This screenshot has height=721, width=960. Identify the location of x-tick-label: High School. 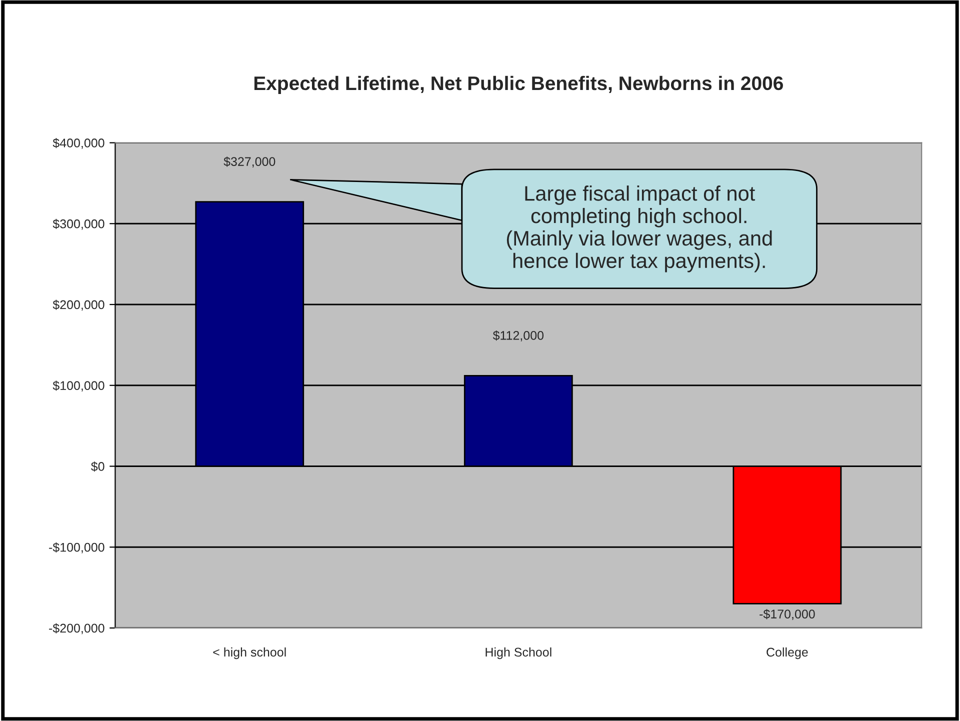
(519, 653).